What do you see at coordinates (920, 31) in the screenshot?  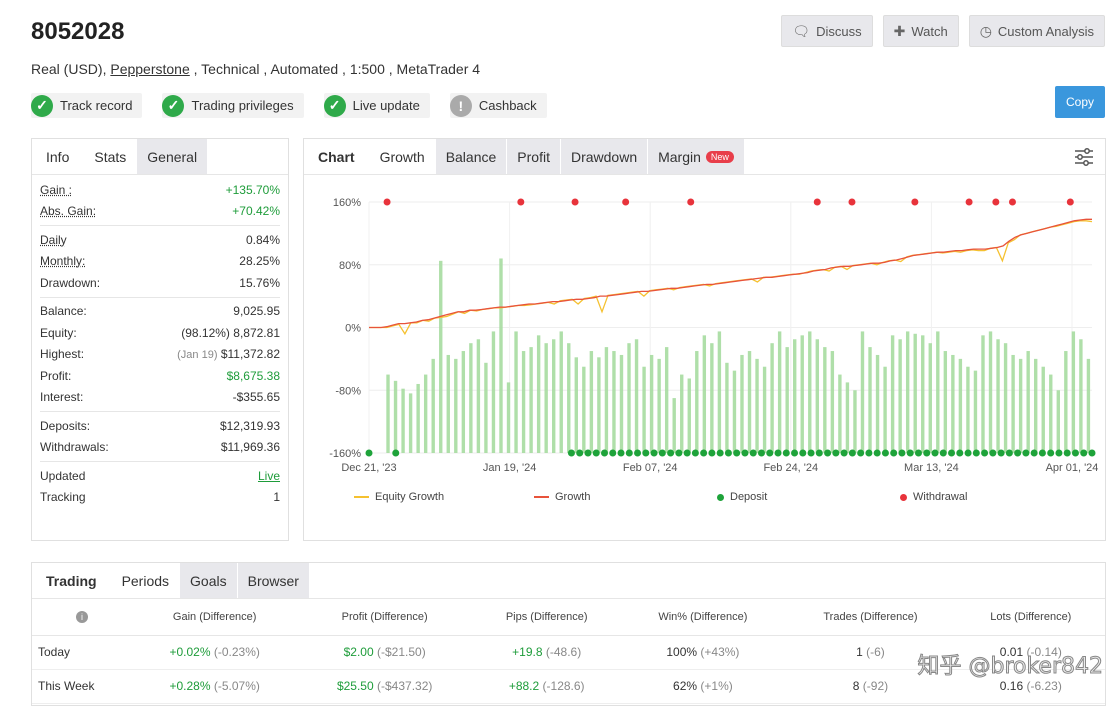 I see `watch-button: ✚ Watch` at bounding box center [920, 31].